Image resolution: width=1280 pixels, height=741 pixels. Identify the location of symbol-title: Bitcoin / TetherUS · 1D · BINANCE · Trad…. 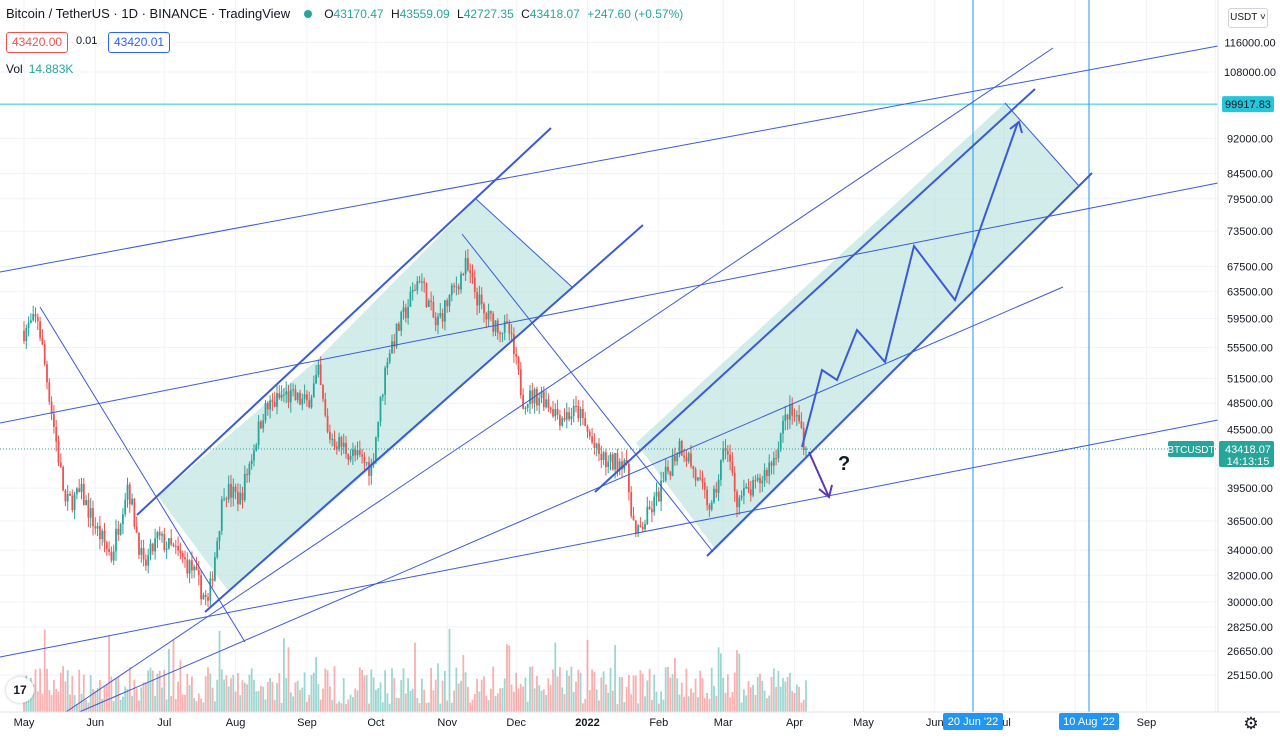
(148, 13).